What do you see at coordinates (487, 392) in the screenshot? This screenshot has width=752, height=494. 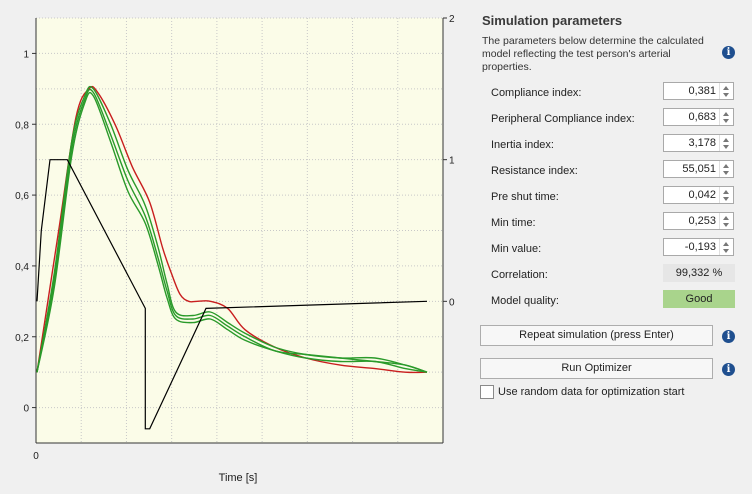 I see `random-data-checkbox` at bounding box center [487, 392].